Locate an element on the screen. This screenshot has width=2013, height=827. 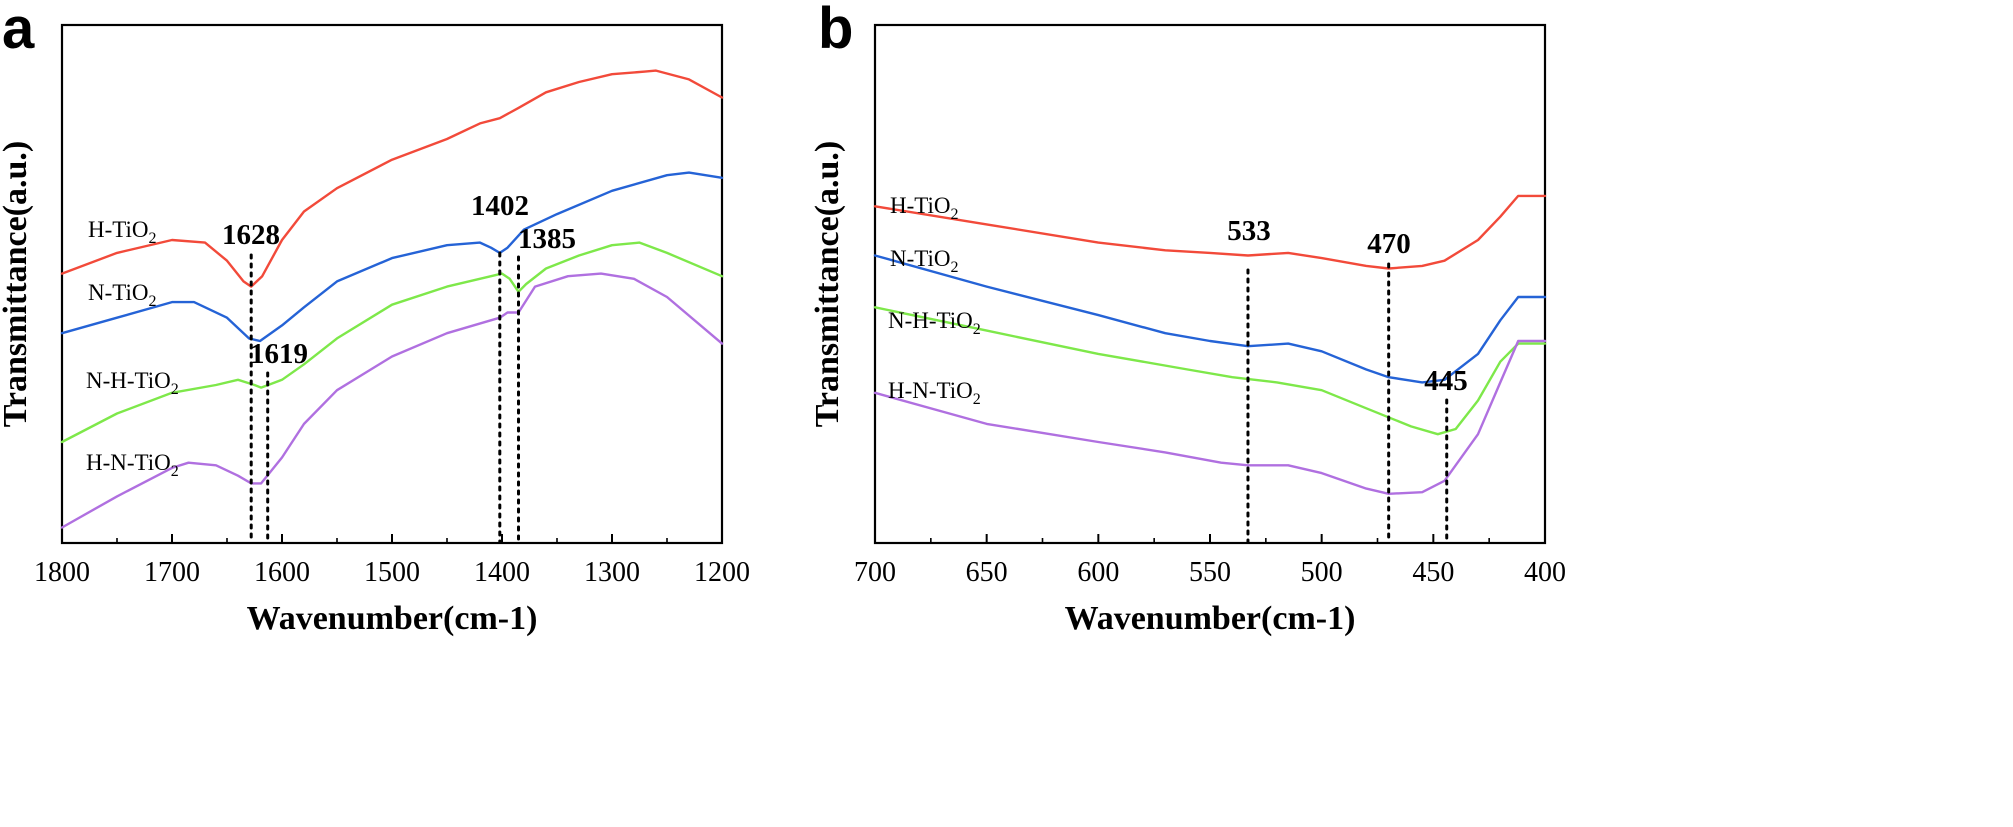
peak-label: 470 is located at coordinates (1389, 244).